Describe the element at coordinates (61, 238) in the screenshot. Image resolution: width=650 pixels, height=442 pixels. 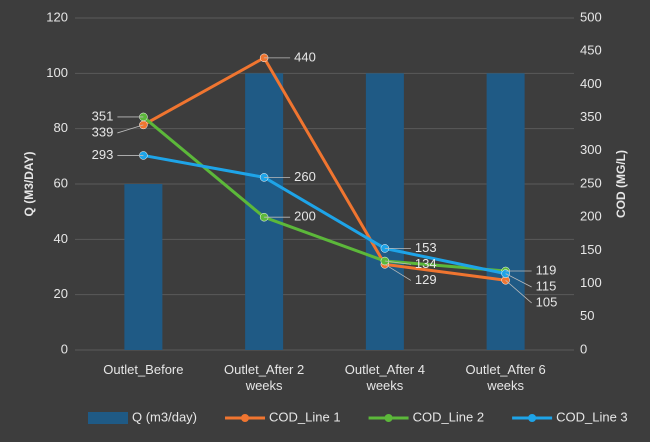
I see `y-tick-label: 40` at that location.